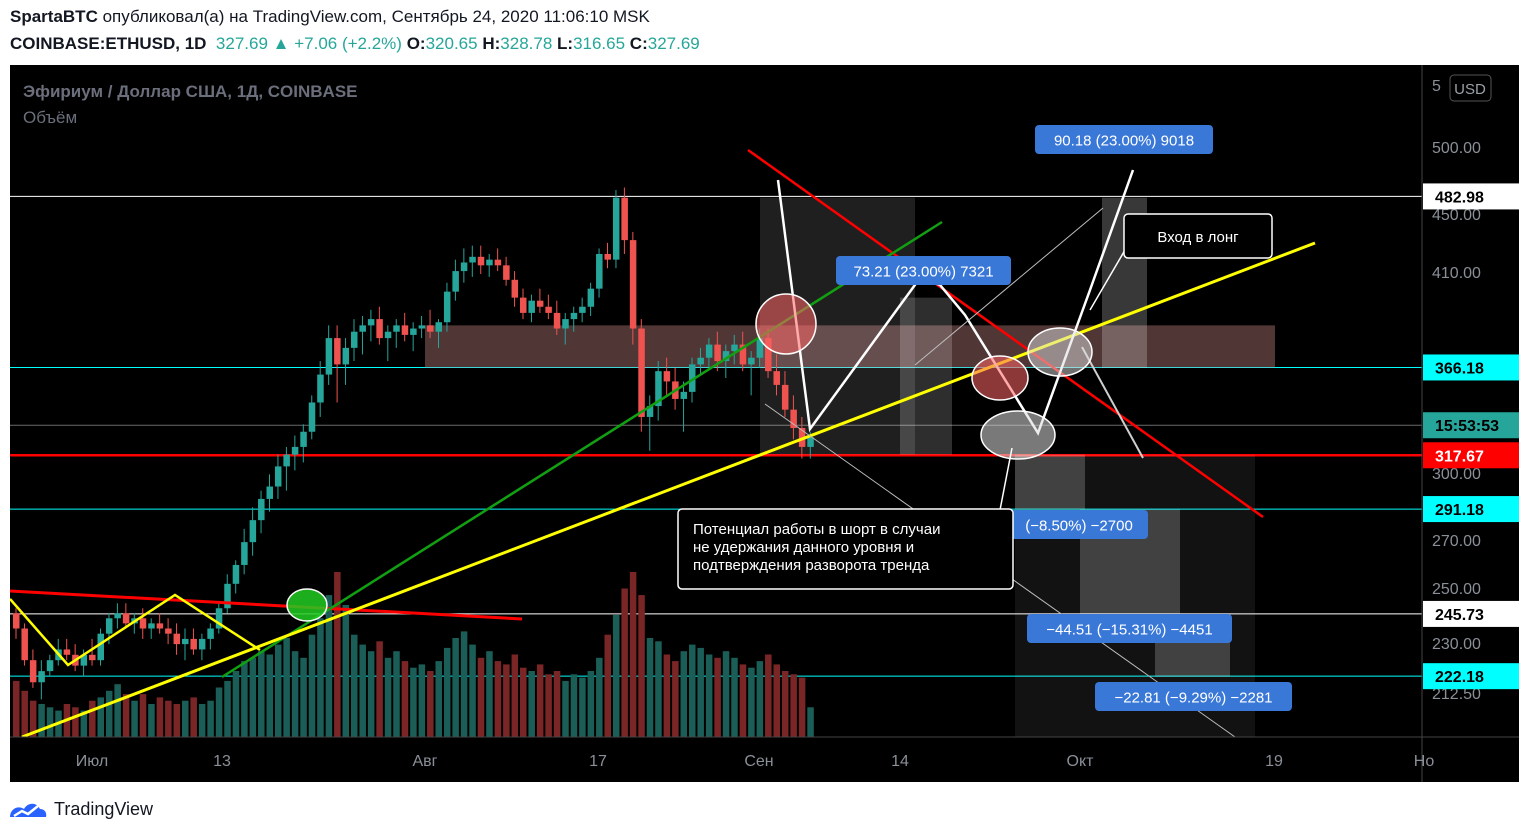 This screenshot has height=836, width=1529. I want to click on y-tick-label: 410.00, so click(1456, 273).